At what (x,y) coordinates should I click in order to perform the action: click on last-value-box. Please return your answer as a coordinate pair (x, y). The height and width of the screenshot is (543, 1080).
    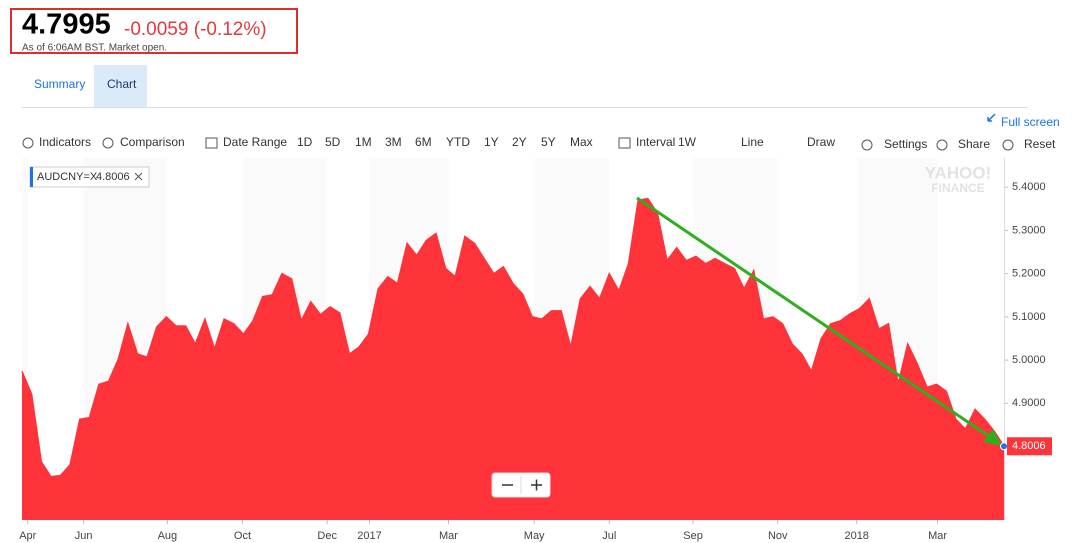
    Looking at the image, I should click on (1029, 446).